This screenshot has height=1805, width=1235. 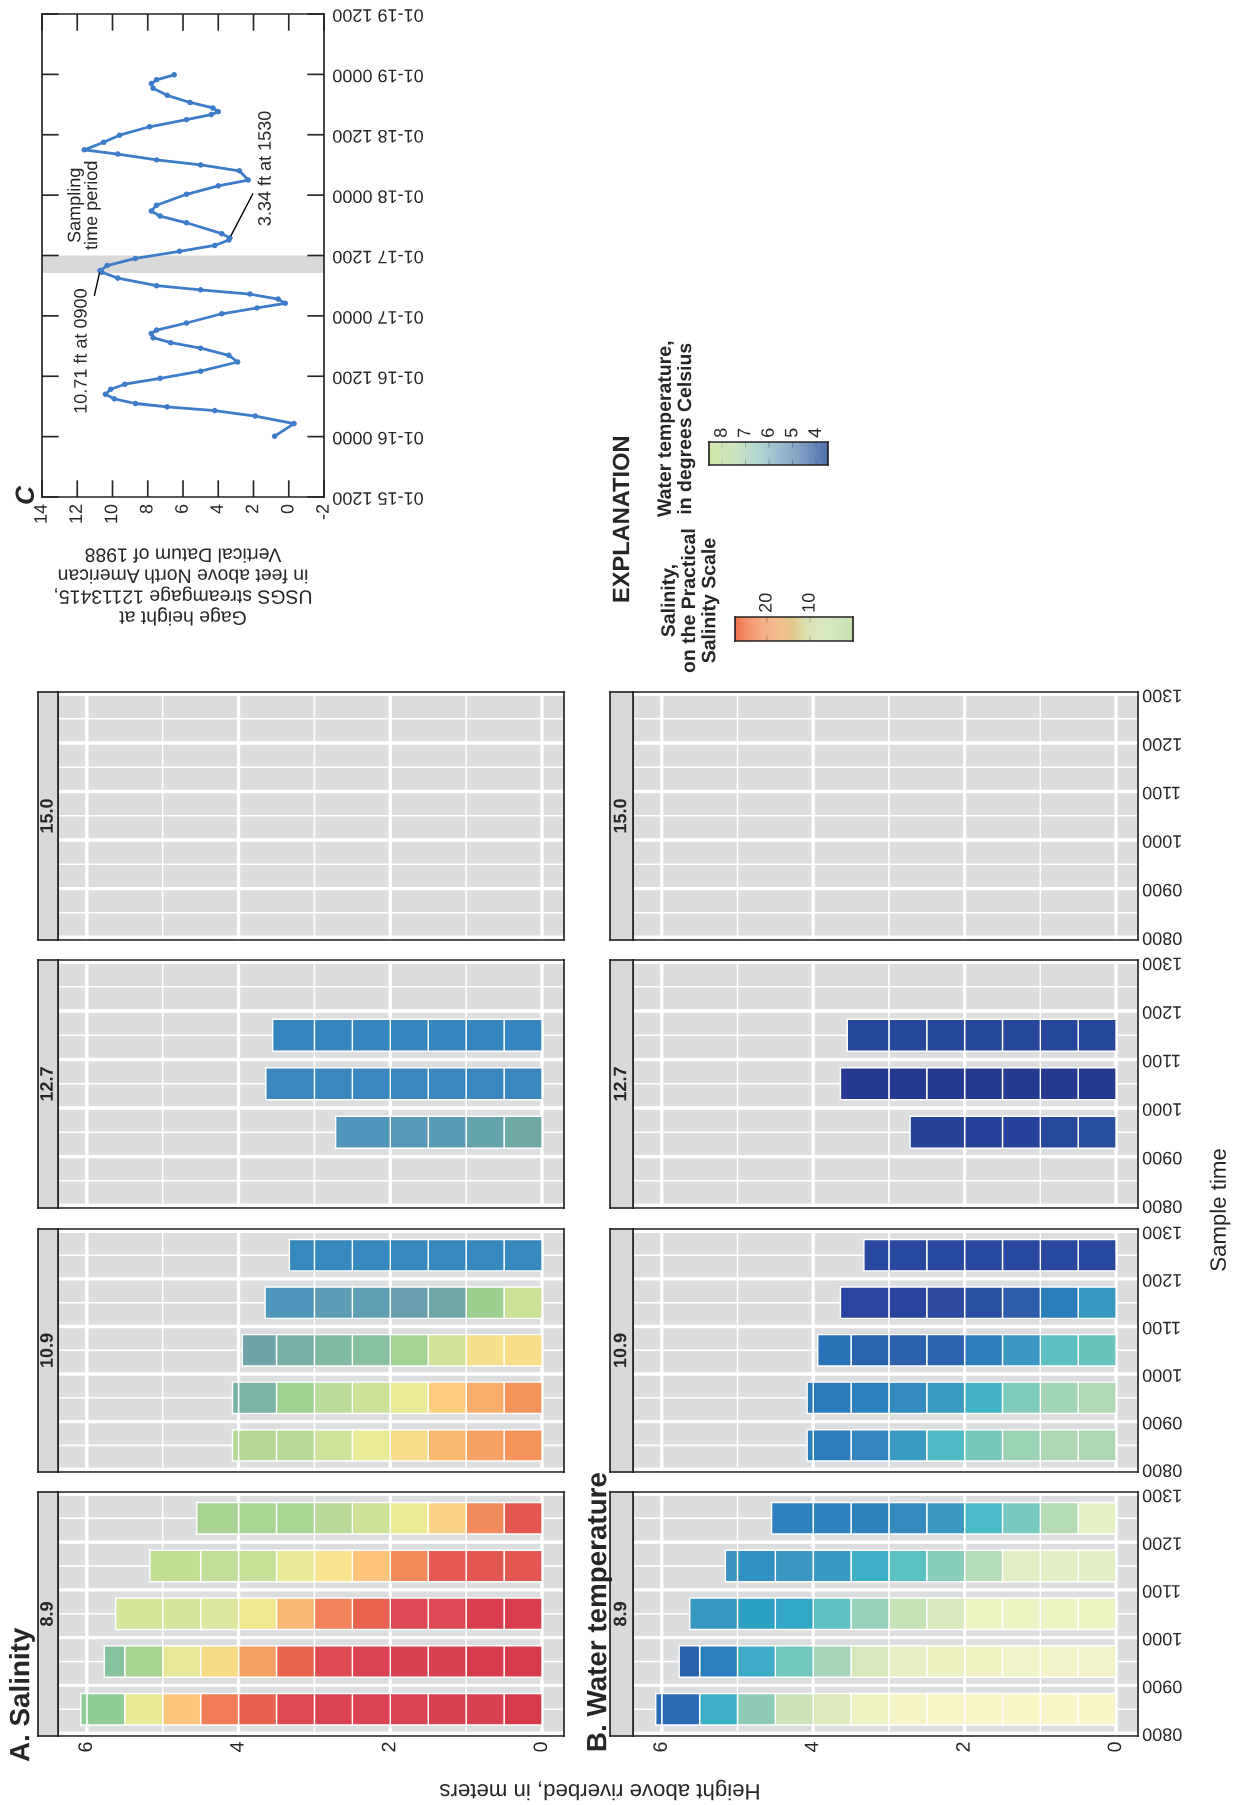 What do you see at coordinates (111, 513) in the screenshot?
I see `x-tick-label: 10` at bounding box center [111, 513].